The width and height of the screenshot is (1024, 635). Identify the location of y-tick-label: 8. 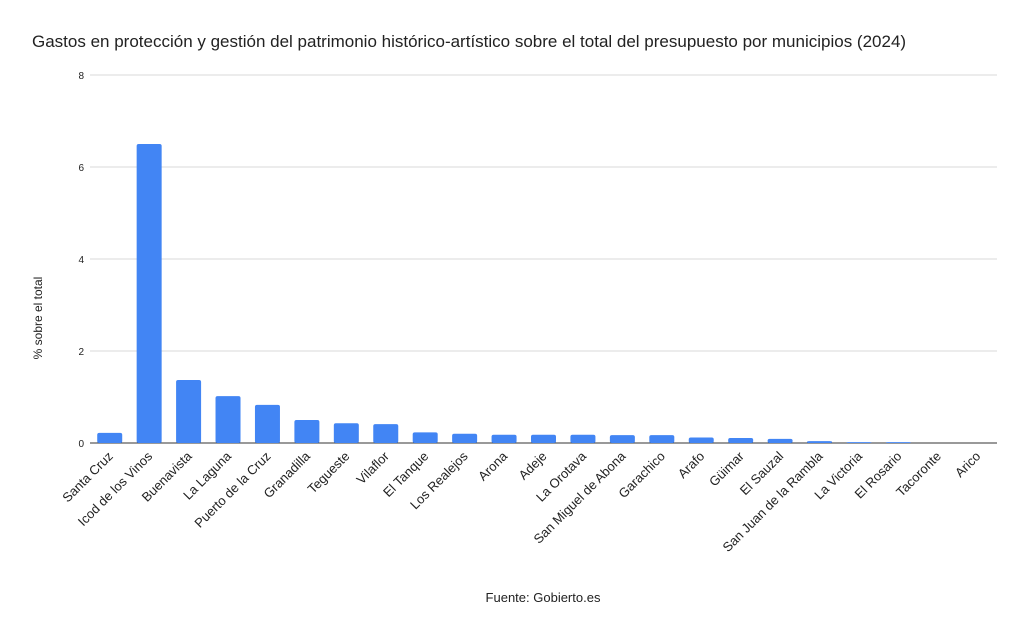
(81, 76).